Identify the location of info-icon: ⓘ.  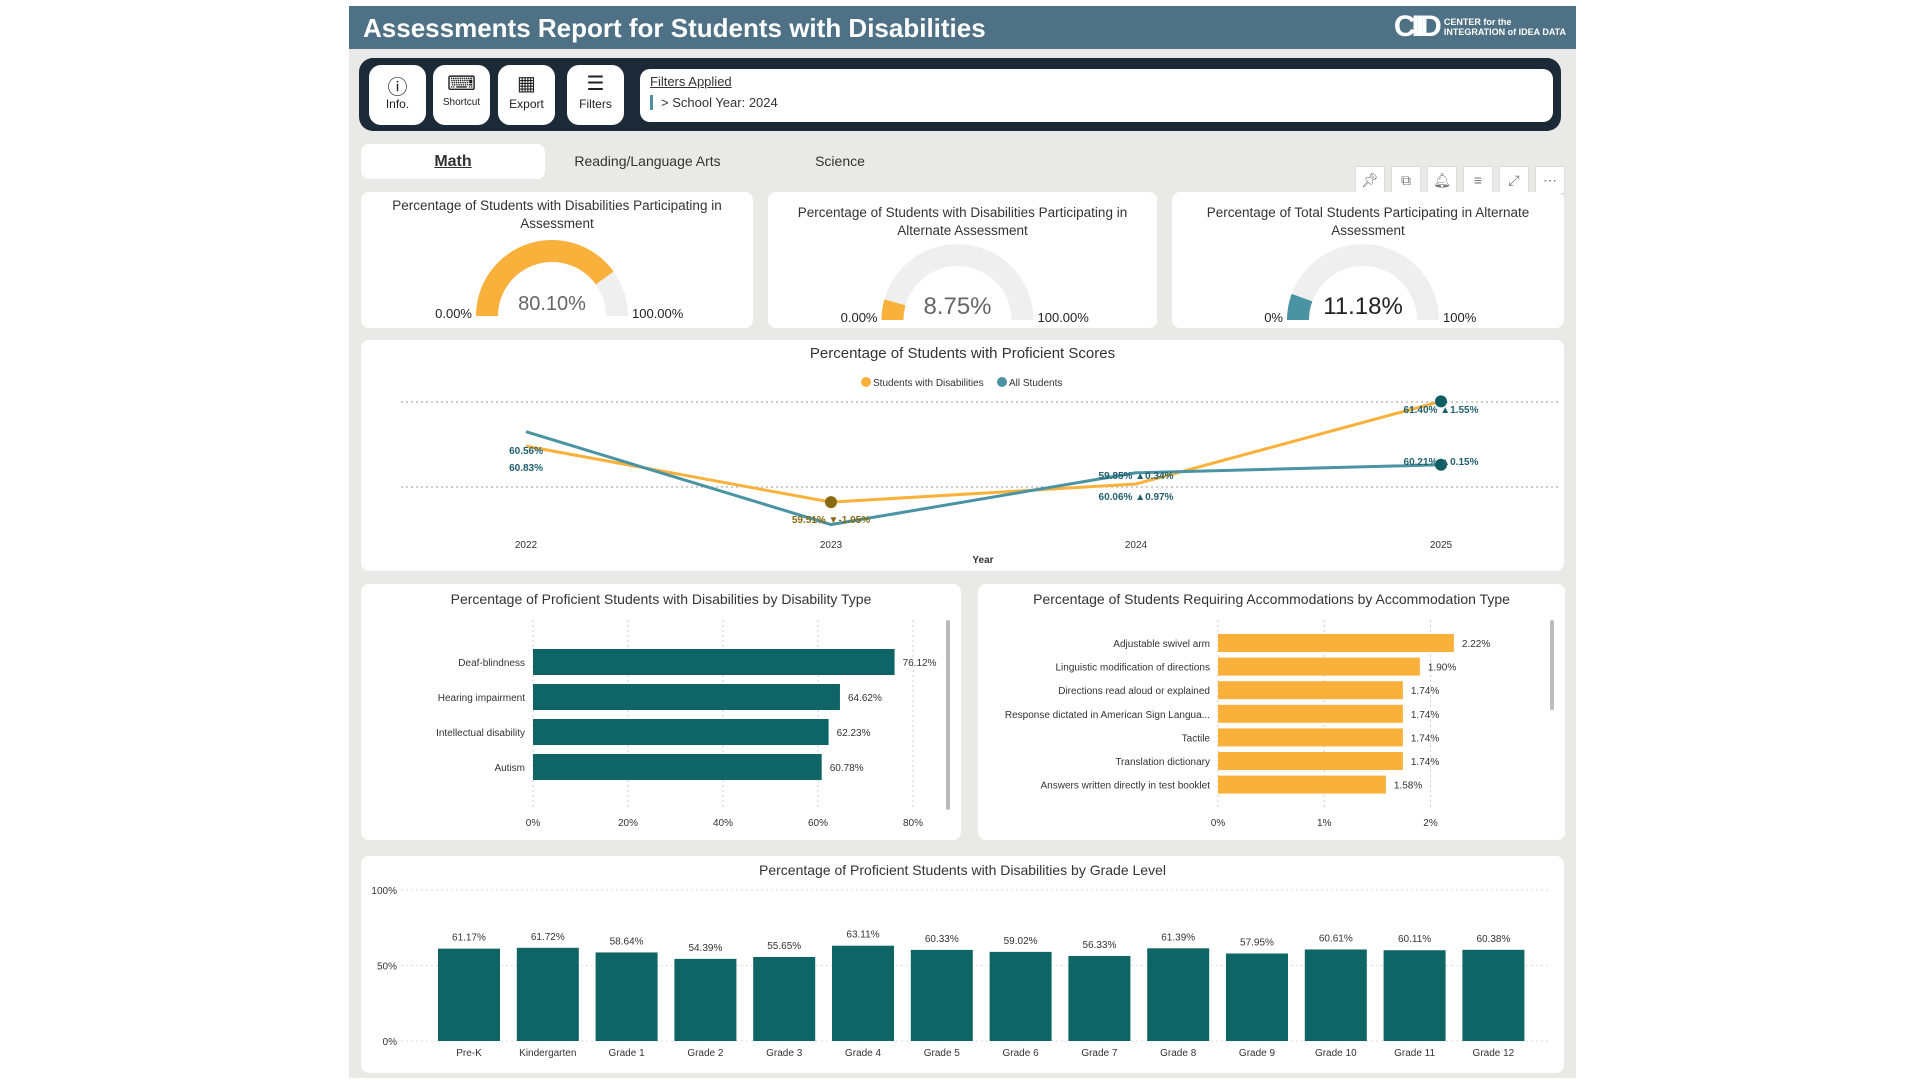
(397, 88).